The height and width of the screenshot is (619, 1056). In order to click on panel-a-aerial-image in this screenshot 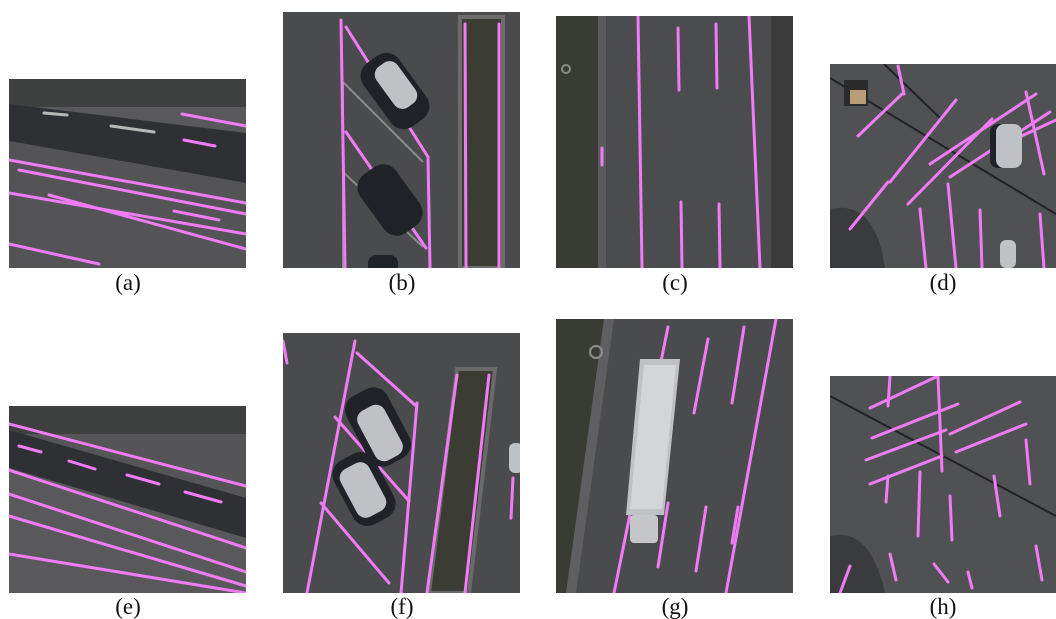, I will do `click(127, 173)`.